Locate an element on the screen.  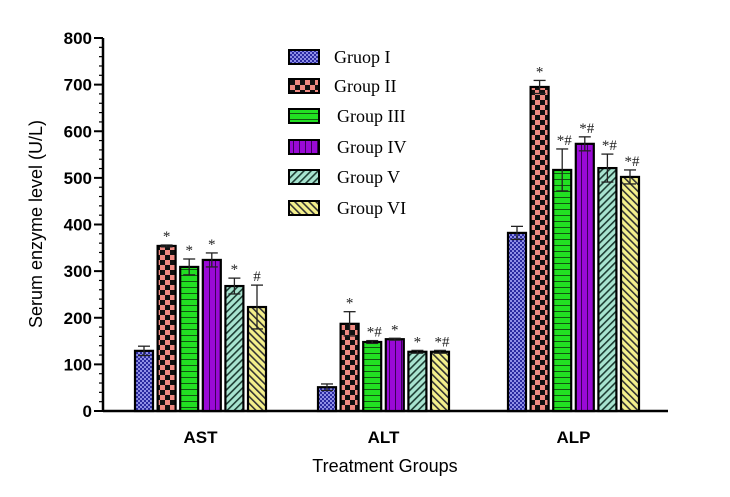
legend-item: Group II is located at coordinates (342, 86).